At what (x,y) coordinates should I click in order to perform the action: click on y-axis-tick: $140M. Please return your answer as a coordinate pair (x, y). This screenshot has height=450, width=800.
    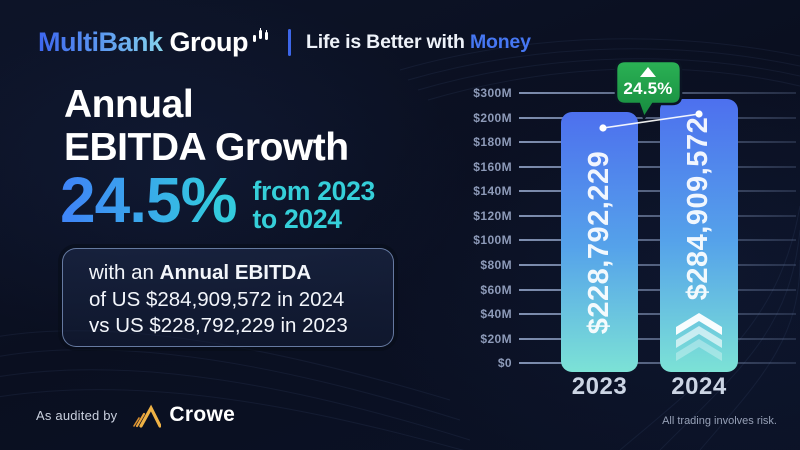
    Looking at the image, I should click on (618, 191).